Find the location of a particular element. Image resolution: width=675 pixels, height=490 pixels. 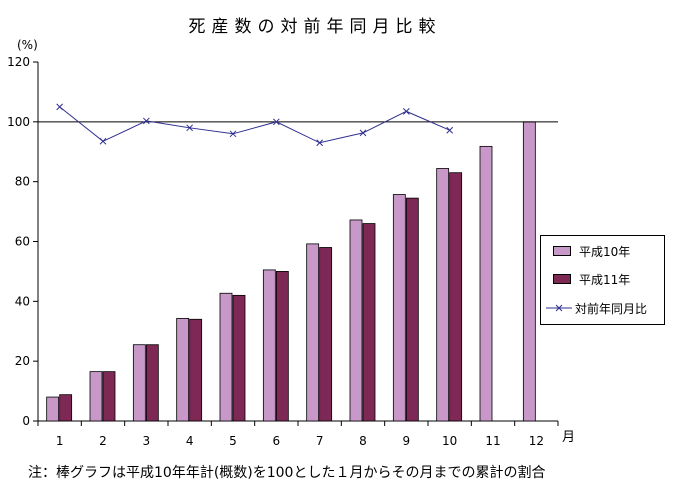

x-tick-label: 2 is located at coordinates (103, 441).